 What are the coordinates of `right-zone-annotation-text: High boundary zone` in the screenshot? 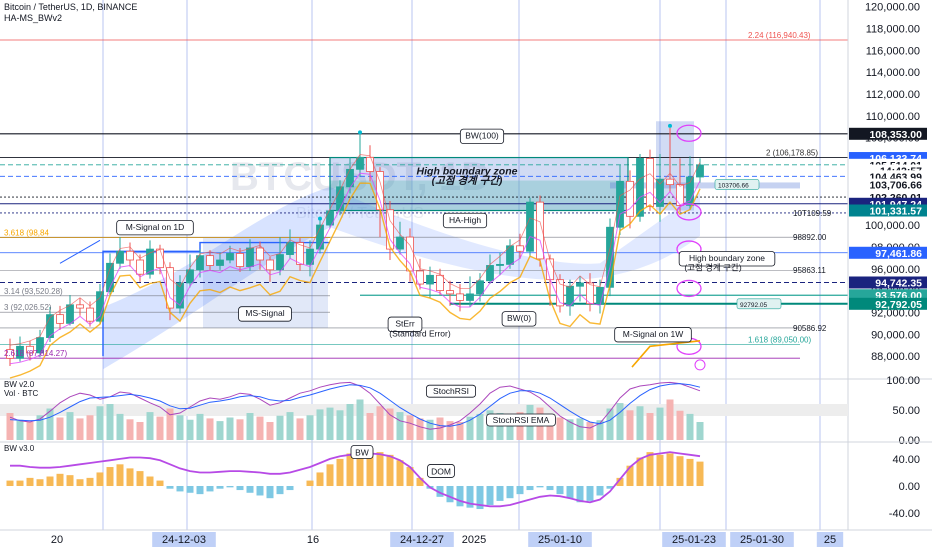 It's located at (727, 258).